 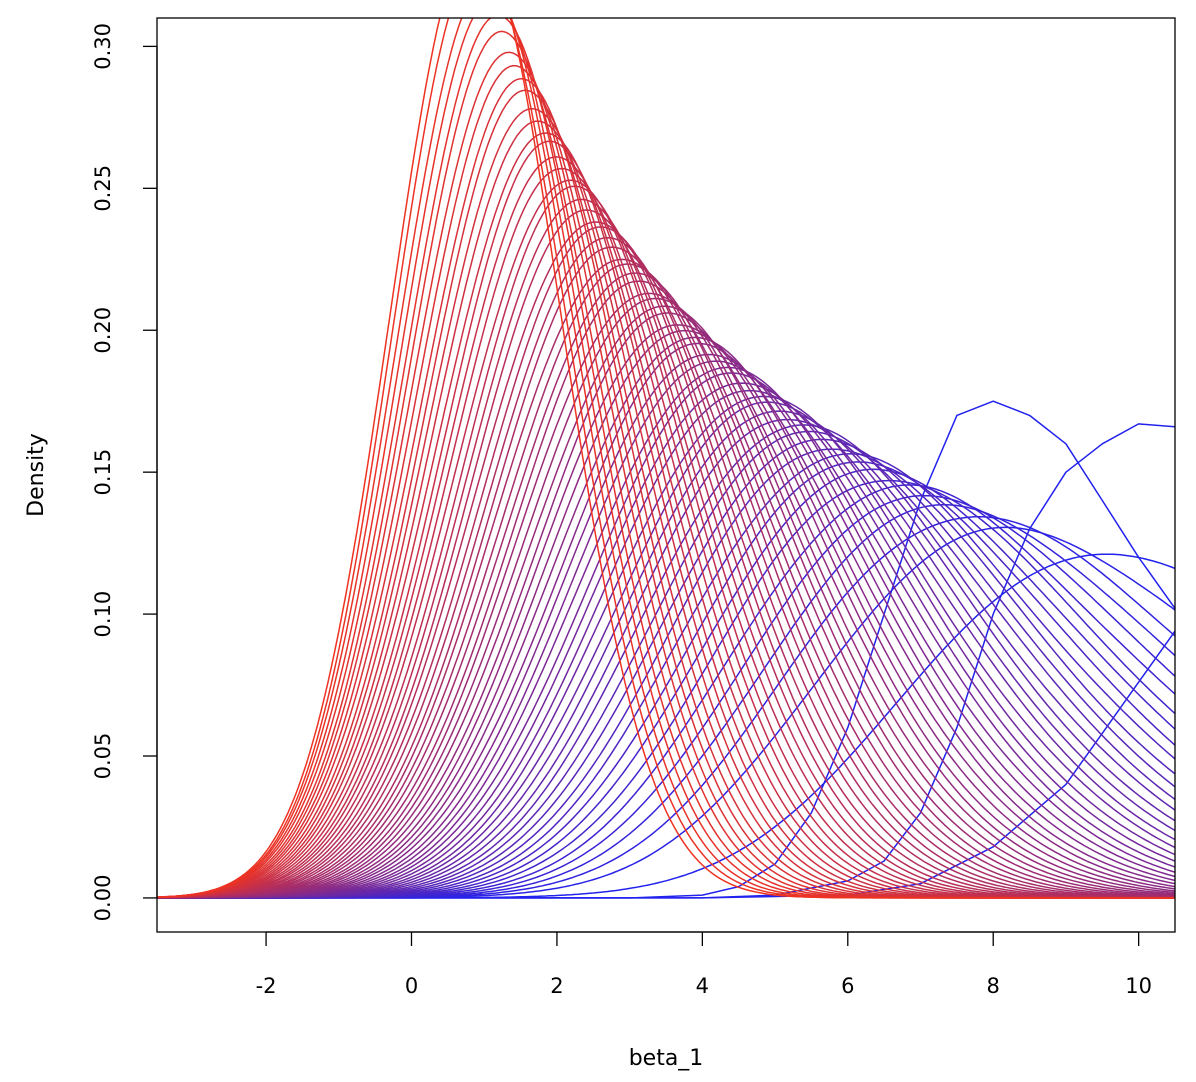 I want to click on y-tick-label: 0.15, so click(x=103, y=472).